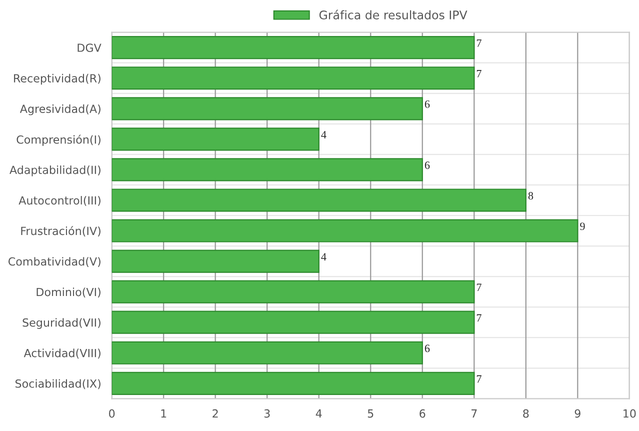  What do you see at coordinates (68, 293) in the screenshot?
I see `y-tick-label: Dominio(VI)` at bounding box center [68, 293].